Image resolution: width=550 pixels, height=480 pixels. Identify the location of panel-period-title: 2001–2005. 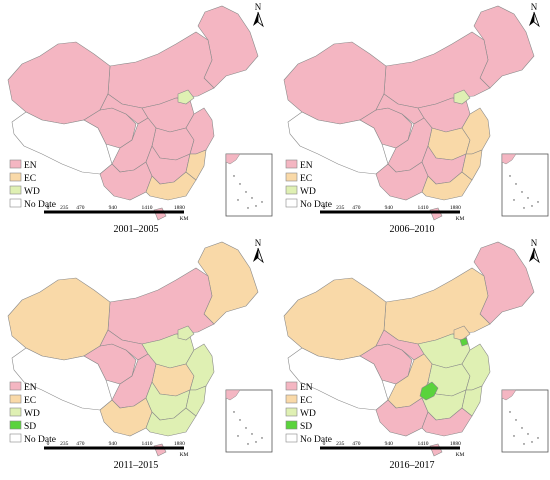
(136, 229).